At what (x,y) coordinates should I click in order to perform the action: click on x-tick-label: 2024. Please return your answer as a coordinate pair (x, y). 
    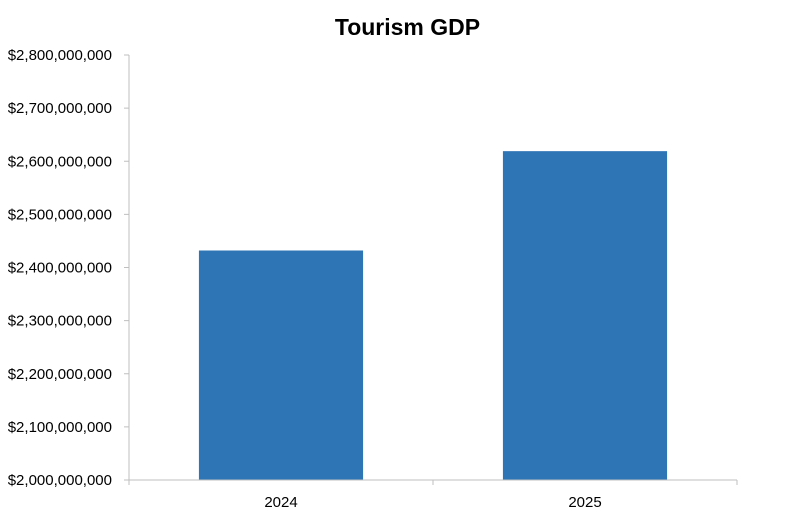
    Looking at the image, I should click on (280, 502).